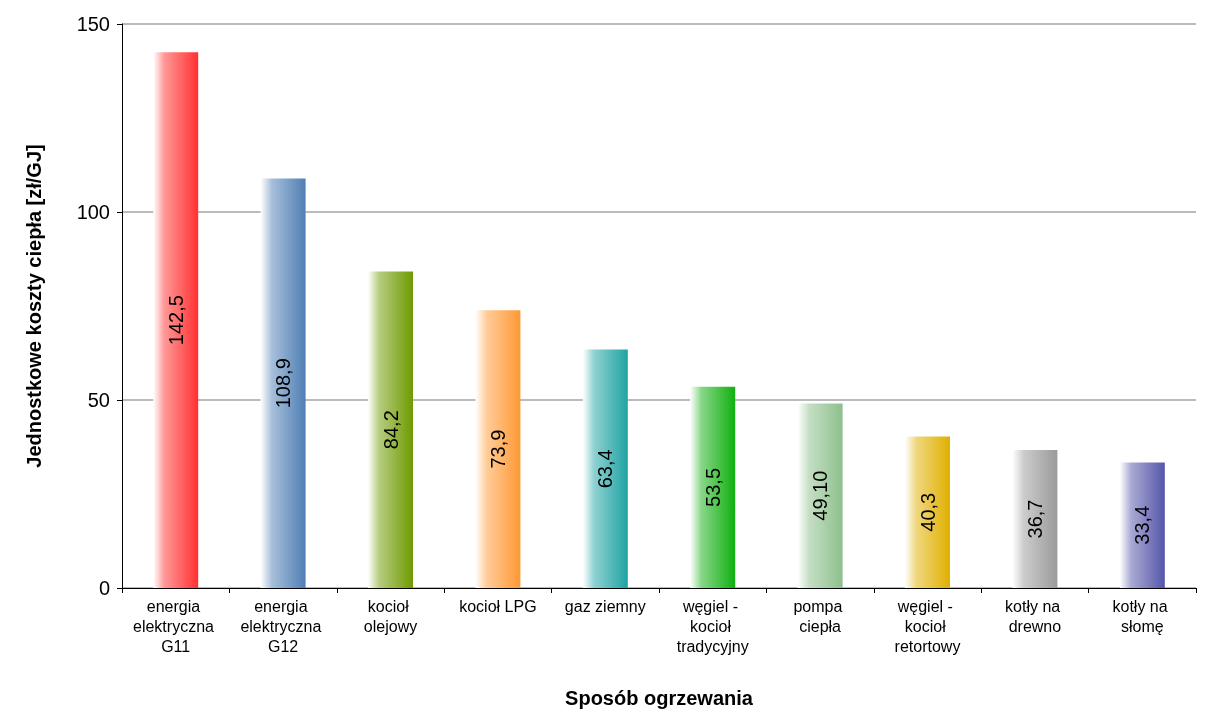 Image resolution: width=1216 pixels, height=722 pixels. What do you see at coordinates (93, 212) in the screenshot?
I see `y-tick-label: 100` at bounding box center [93, 212].